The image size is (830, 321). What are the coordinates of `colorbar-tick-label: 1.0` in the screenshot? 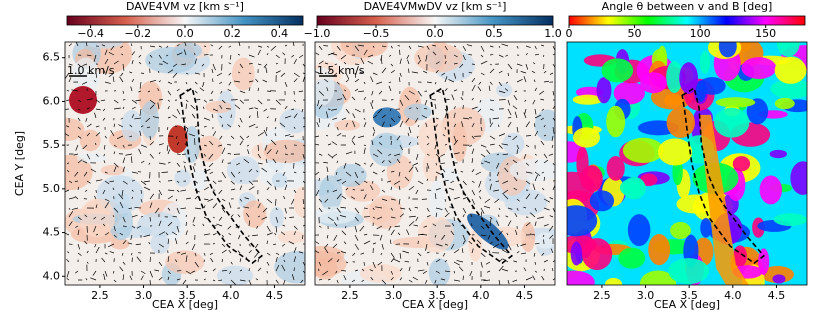 It's located at (553, 33).